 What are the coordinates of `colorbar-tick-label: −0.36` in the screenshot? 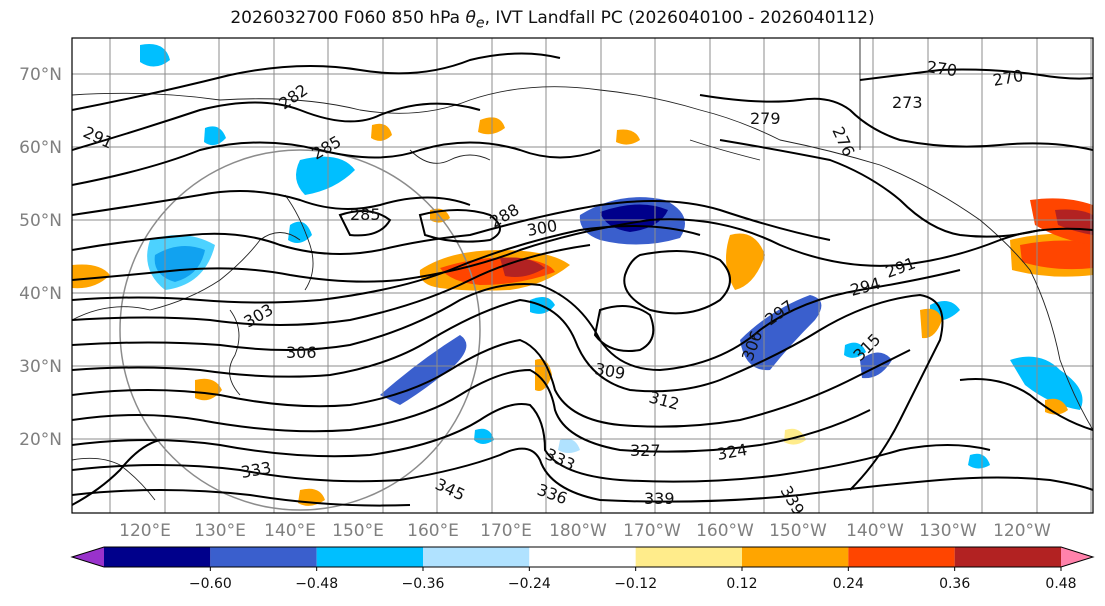 It's located at (423, 584).